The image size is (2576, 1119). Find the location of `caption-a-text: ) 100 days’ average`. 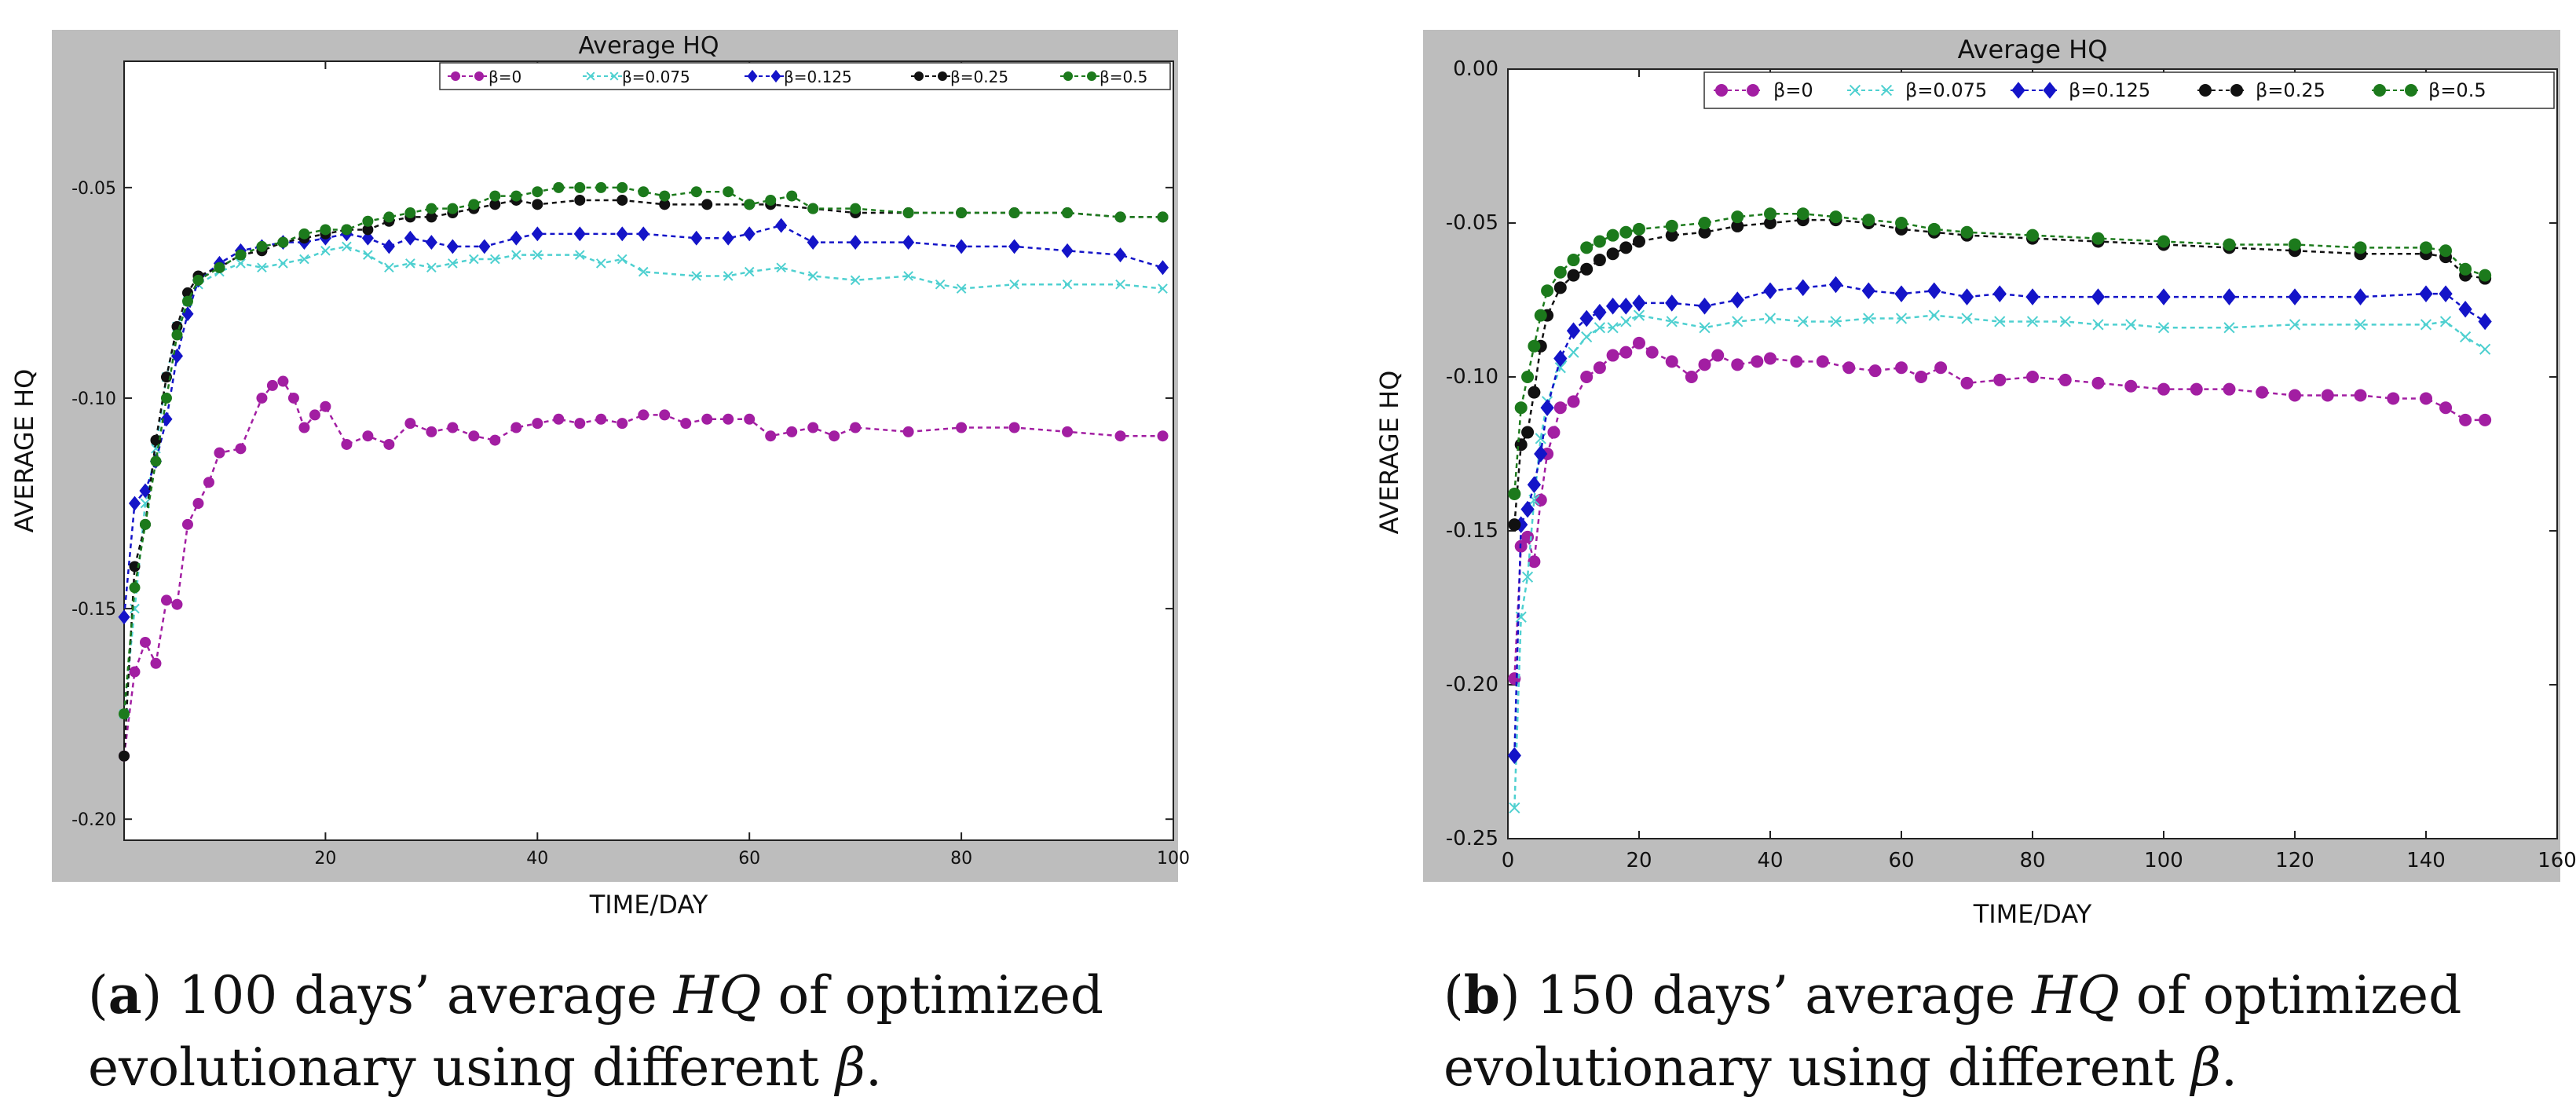

caption-a-text: ) 100 days’ average is located at coordinates (408, 995).